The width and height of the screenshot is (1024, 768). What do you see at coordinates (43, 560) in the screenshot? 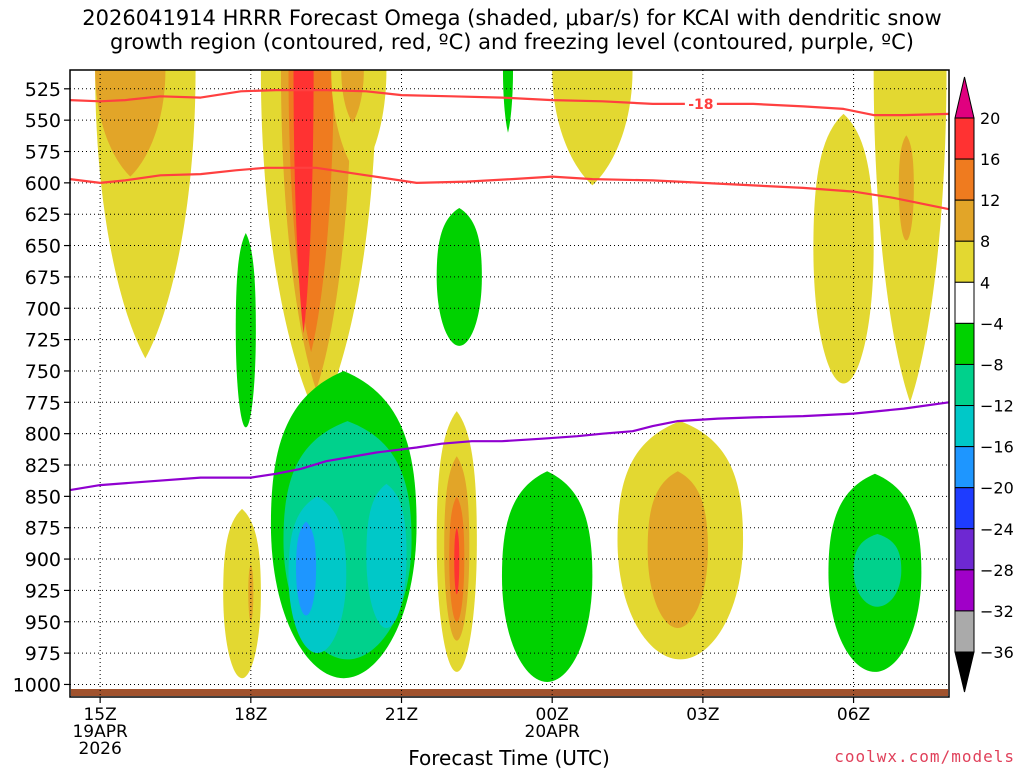
I see `y-tick-label-900: 900` at bounding box center [43, 560].